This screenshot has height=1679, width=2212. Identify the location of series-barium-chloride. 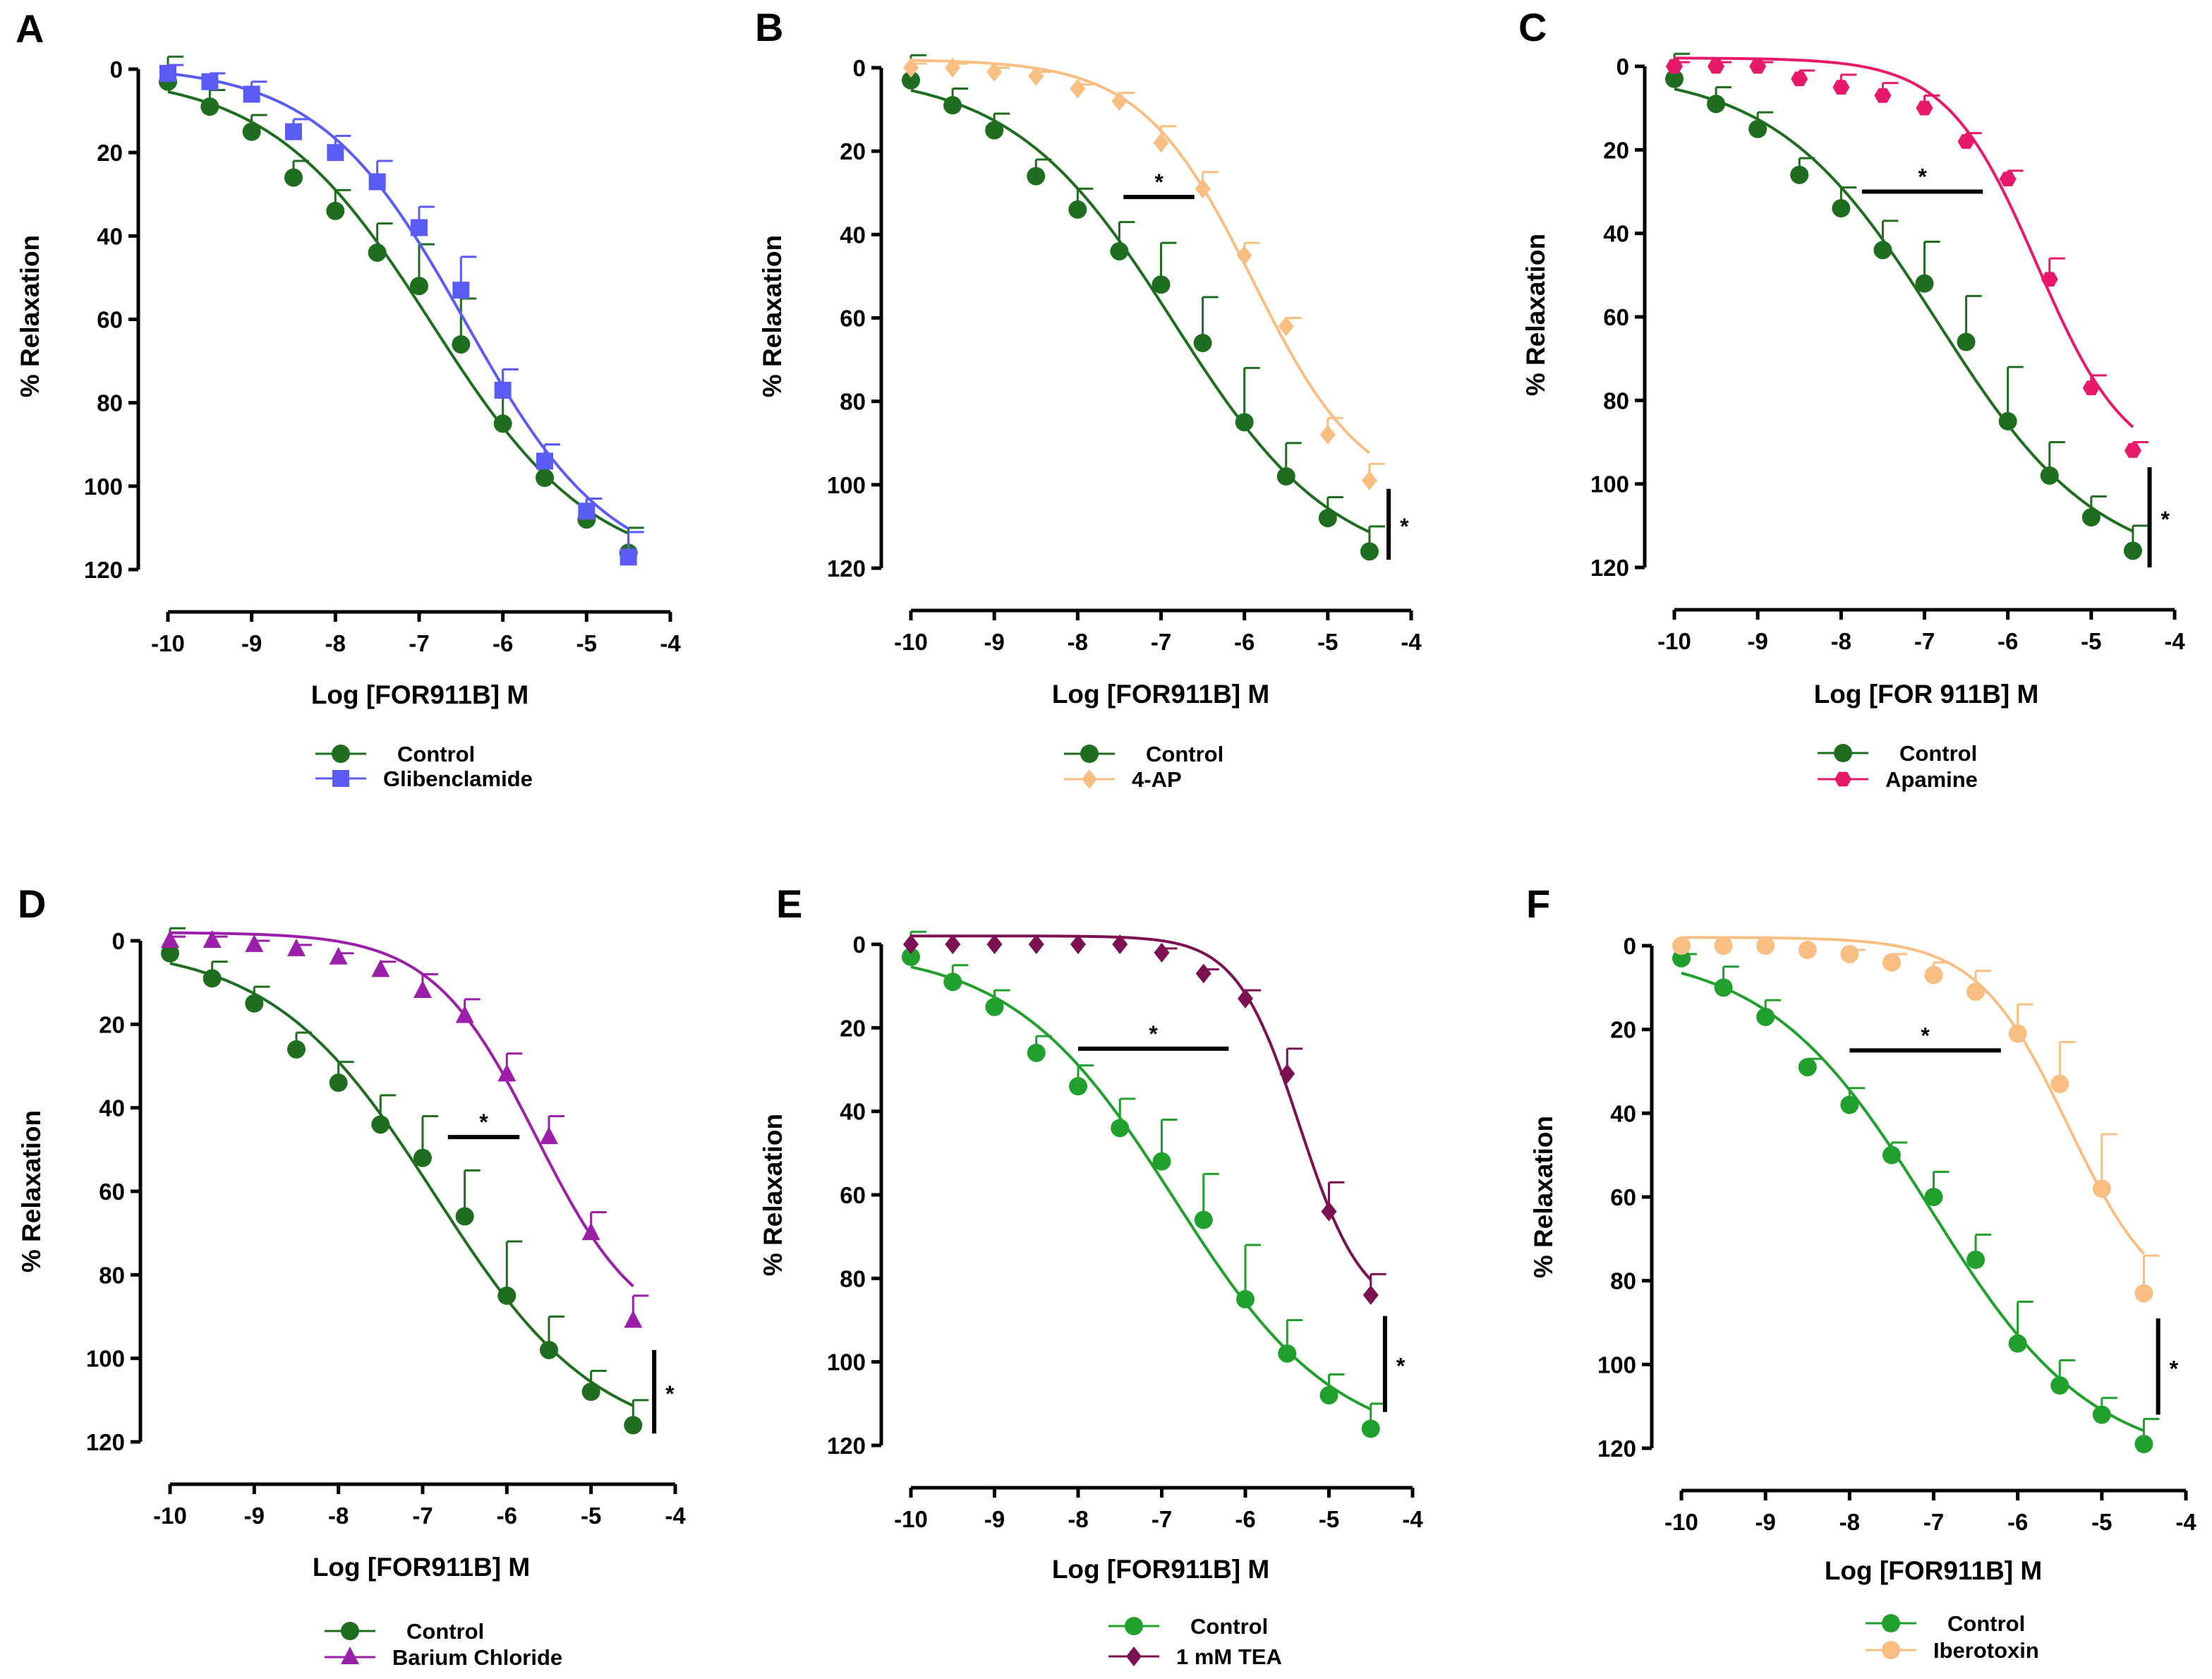
(405, 1129).